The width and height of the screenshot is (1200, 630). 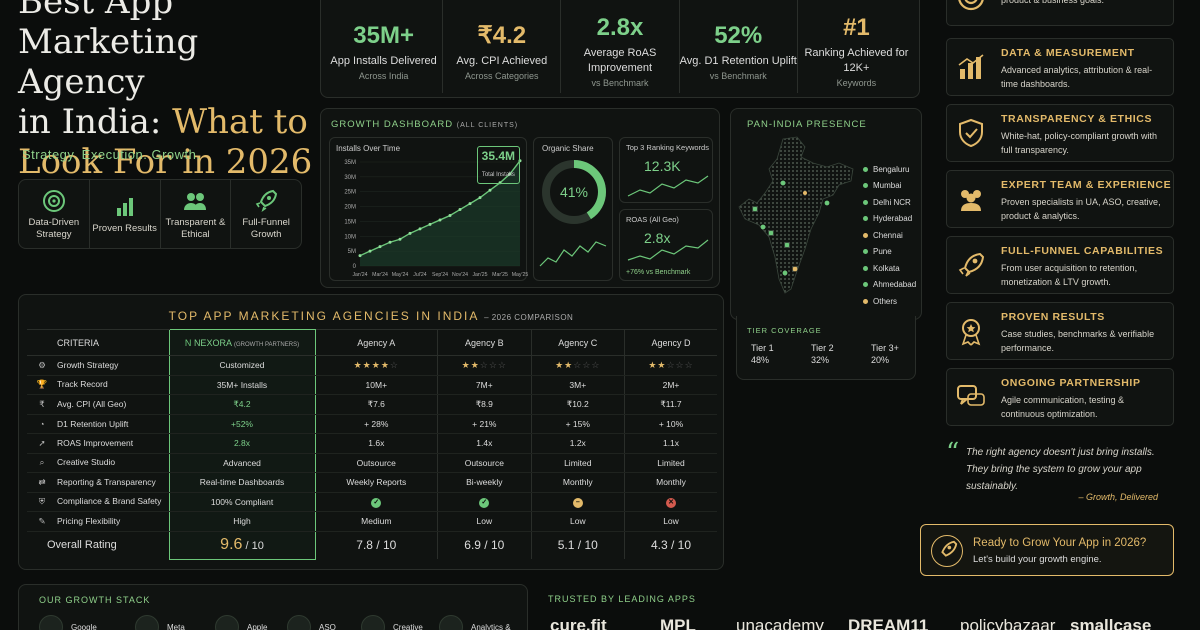 What do you see at coordinates (400, 275) in the screenshot?
I see `x-tick-label: May'24` at bounding box center [400, 275].